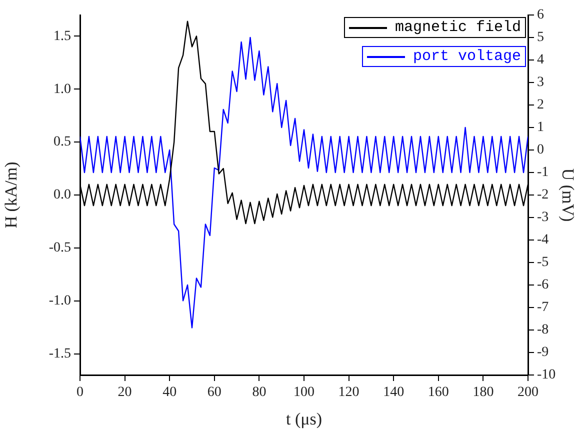  What do you see at coordinates (543, 352) in the screenshot?
I see `y2-tick-label: -9` at bounding box center [543, 352].